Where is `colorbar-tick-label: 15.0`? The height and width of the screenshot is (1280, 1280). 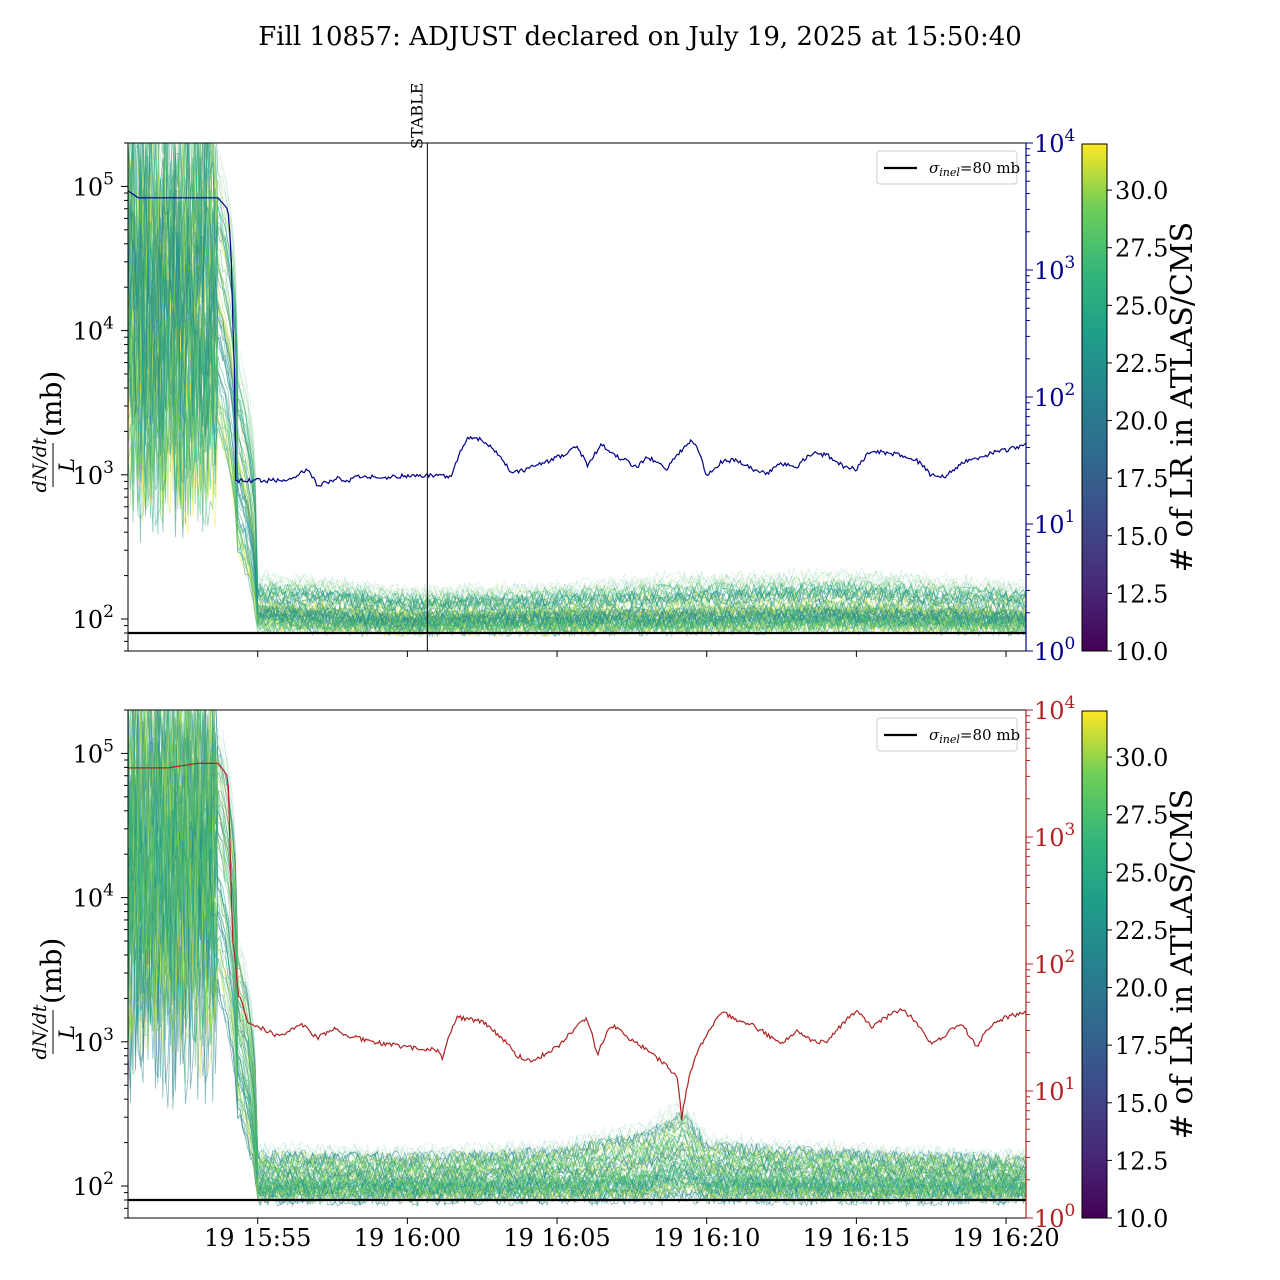
colorbar-tick-label: 15.0 is located at coordinates (1141, 1104).